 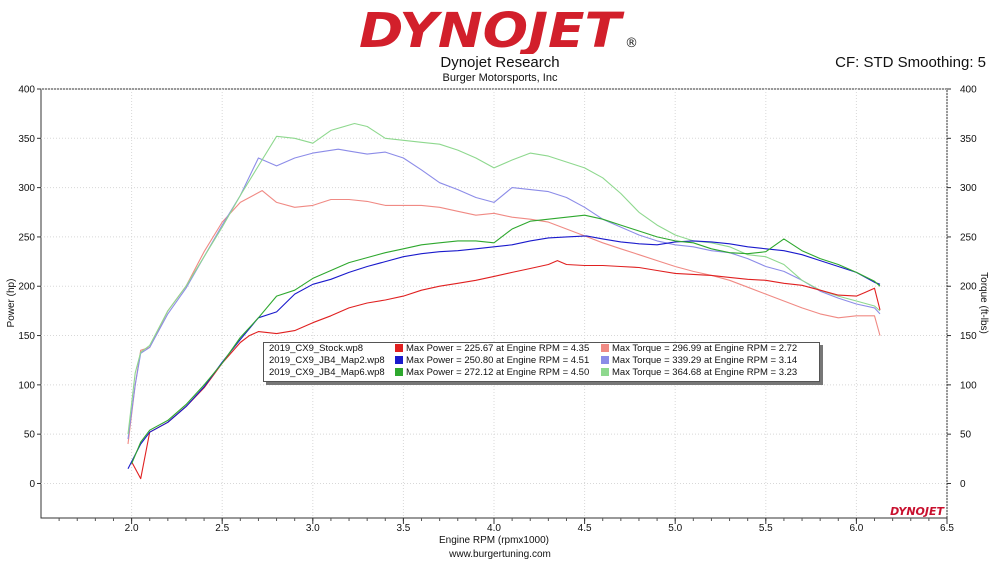 I want to click on page-subtitle: Burger Motorsports, Inc, so click(x=500, y=78).